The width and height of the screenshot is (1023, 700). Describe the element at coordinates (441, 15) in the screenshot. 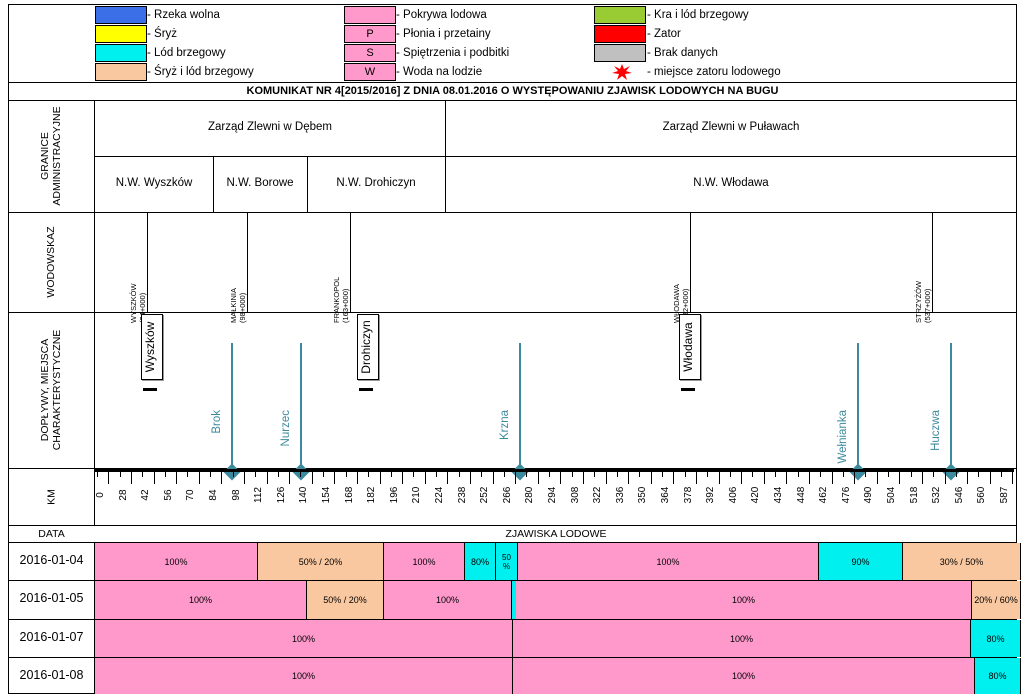

I see `legend-label: - Pokrywa lodowa` at that location.